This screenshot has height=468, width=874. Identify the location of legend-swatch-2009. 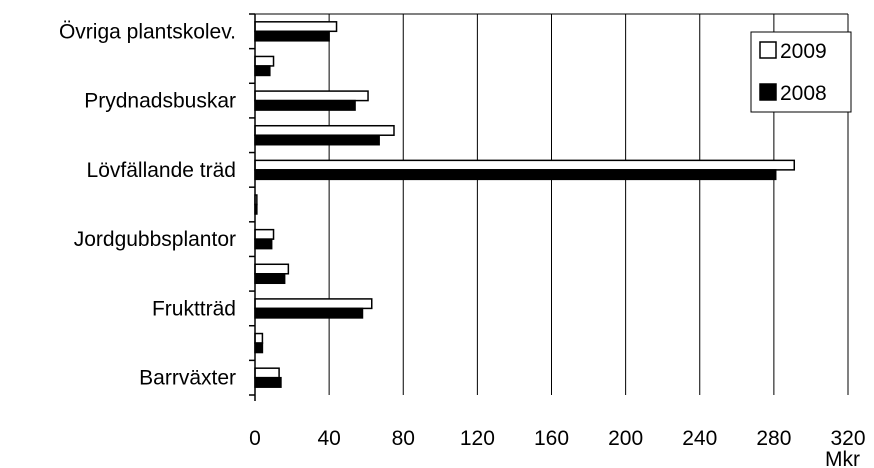
(768, 50).